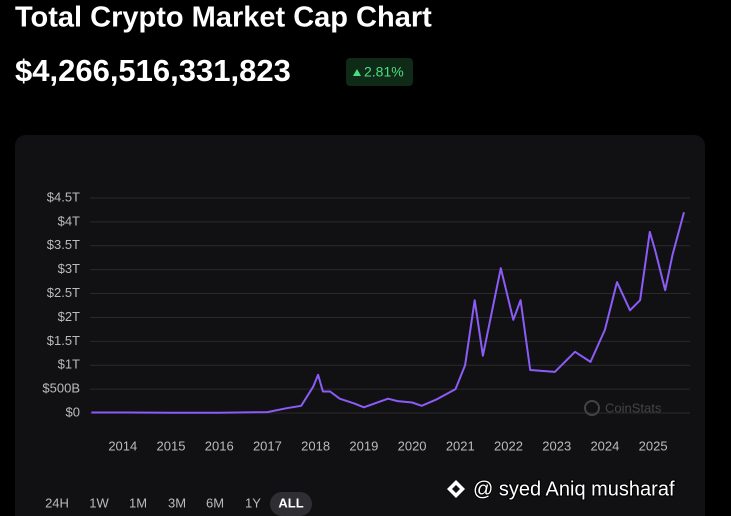 The height and width of the screenshot is (516, 731). What do you see at coordinates (508, 445) in the screenshot?
I see `x-tick-label: 2022` at bounding box center [508, 445].